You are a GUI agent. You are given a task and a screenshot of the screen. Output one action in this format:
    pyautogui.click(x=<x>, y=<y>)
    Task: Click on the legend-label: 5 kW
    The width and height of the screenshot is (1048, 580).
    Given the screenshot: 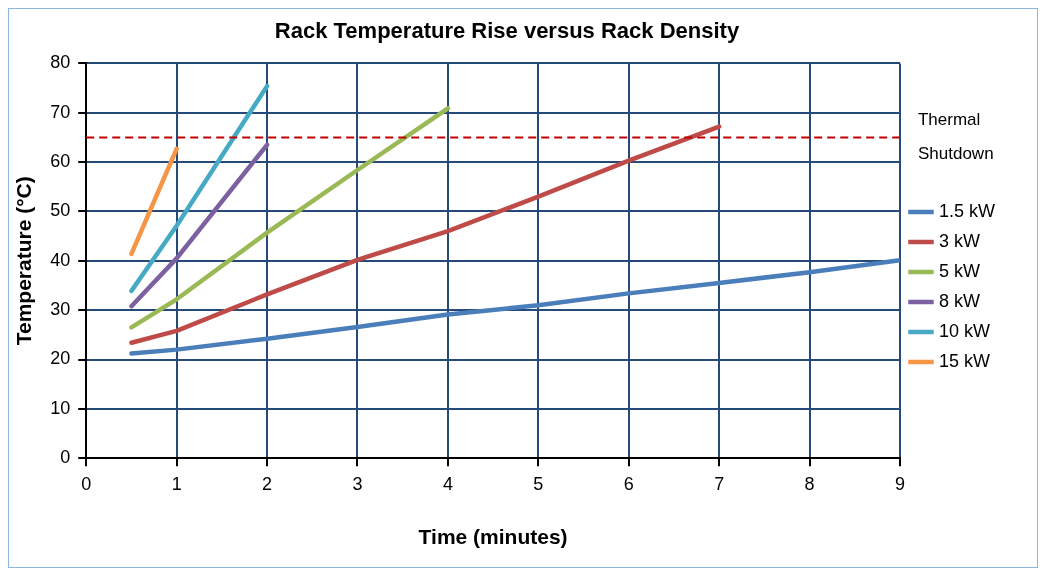 What is the action you would take?
    pyautogui.click(x=959, y=270)
    